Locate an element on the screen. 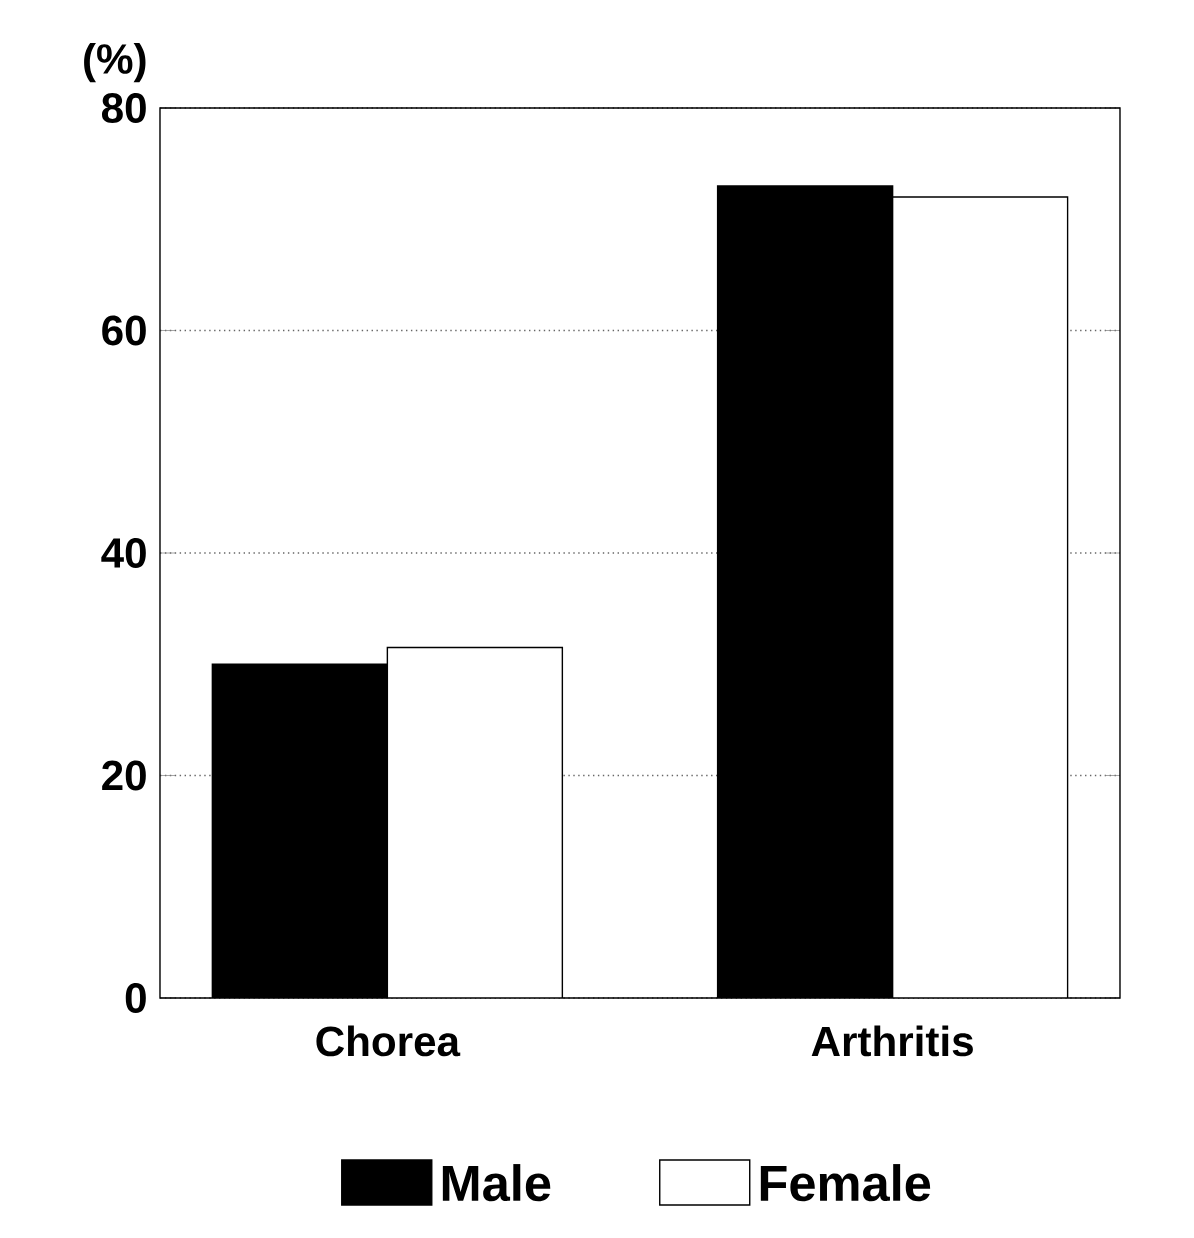 The height and width of the screenshot is (1238, 1194). x-tick-label: Chorea is located at coordinates (388, 1041).